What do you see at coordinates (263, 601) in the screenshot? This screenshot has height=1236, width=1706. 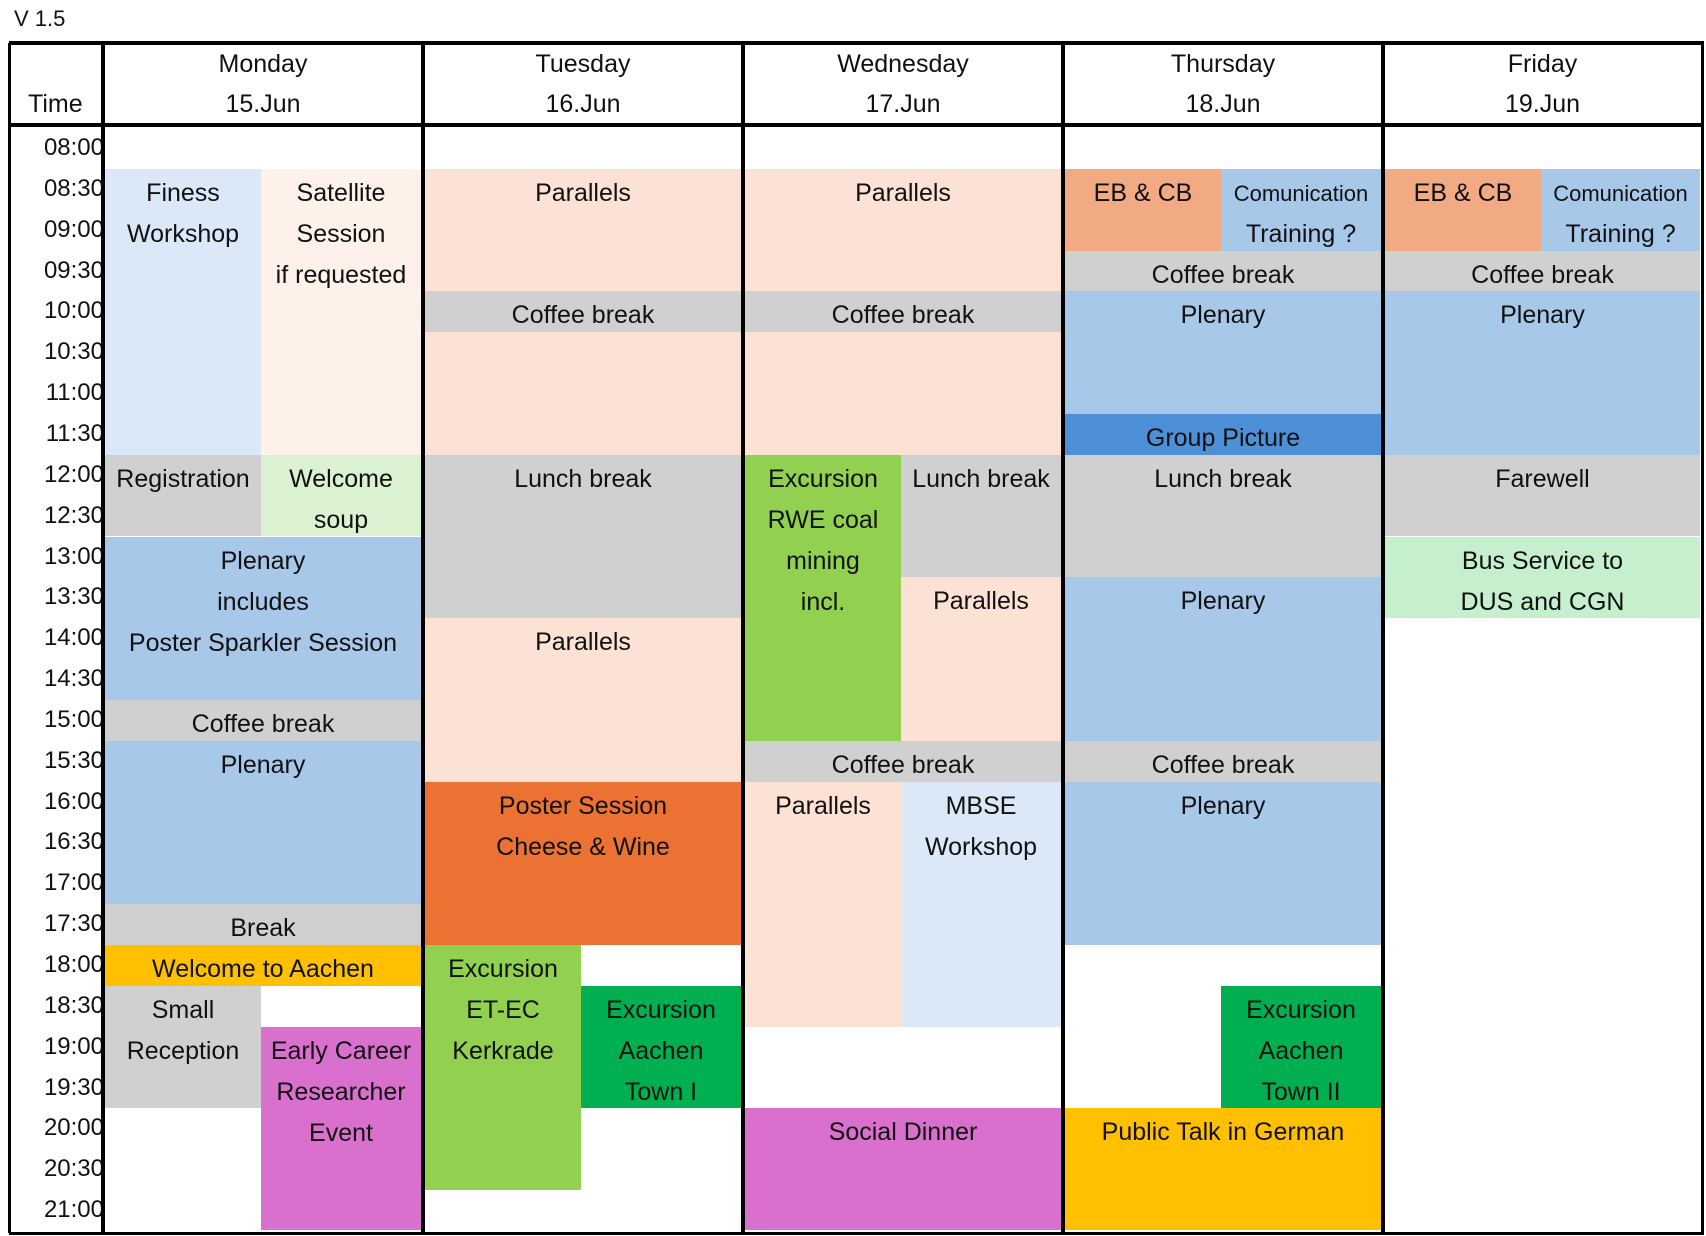 I see `event-label: includes` at bounding box center [263, 601].